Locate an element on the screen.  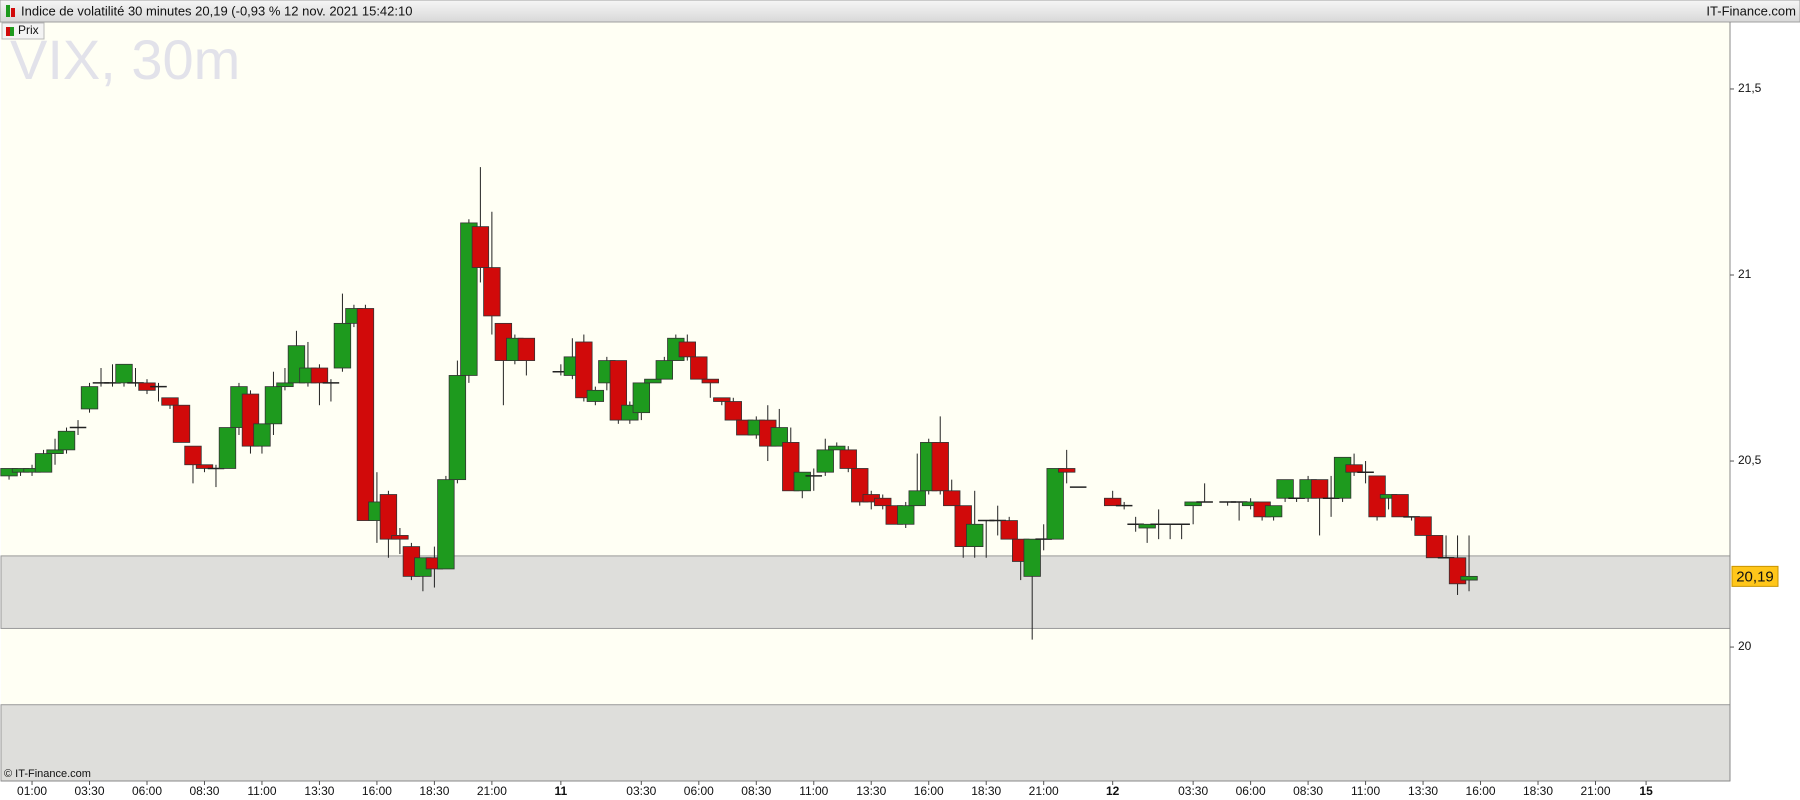
title-icon is located at coordinates (13, 12).